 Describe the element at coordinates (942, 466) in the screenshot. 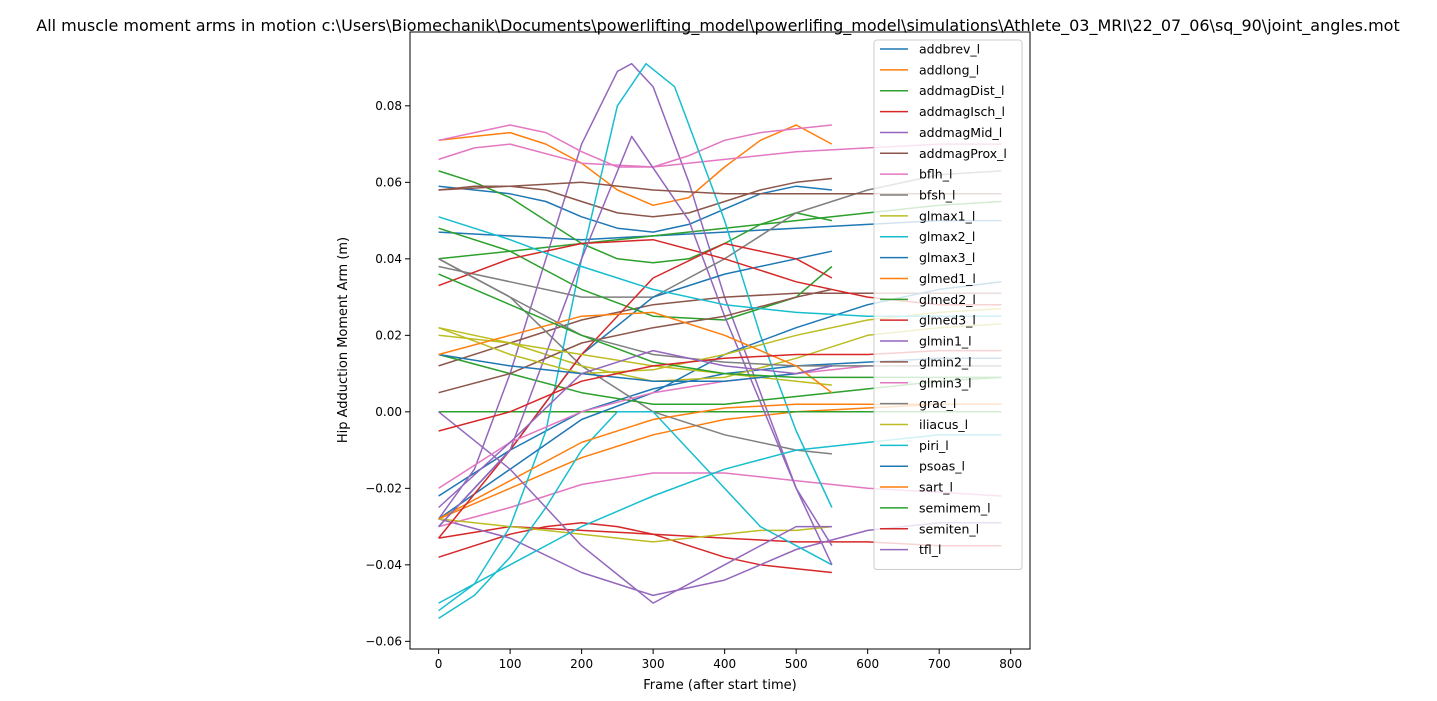

I see `legend-label-psoas_l: psoas_l` at that location.